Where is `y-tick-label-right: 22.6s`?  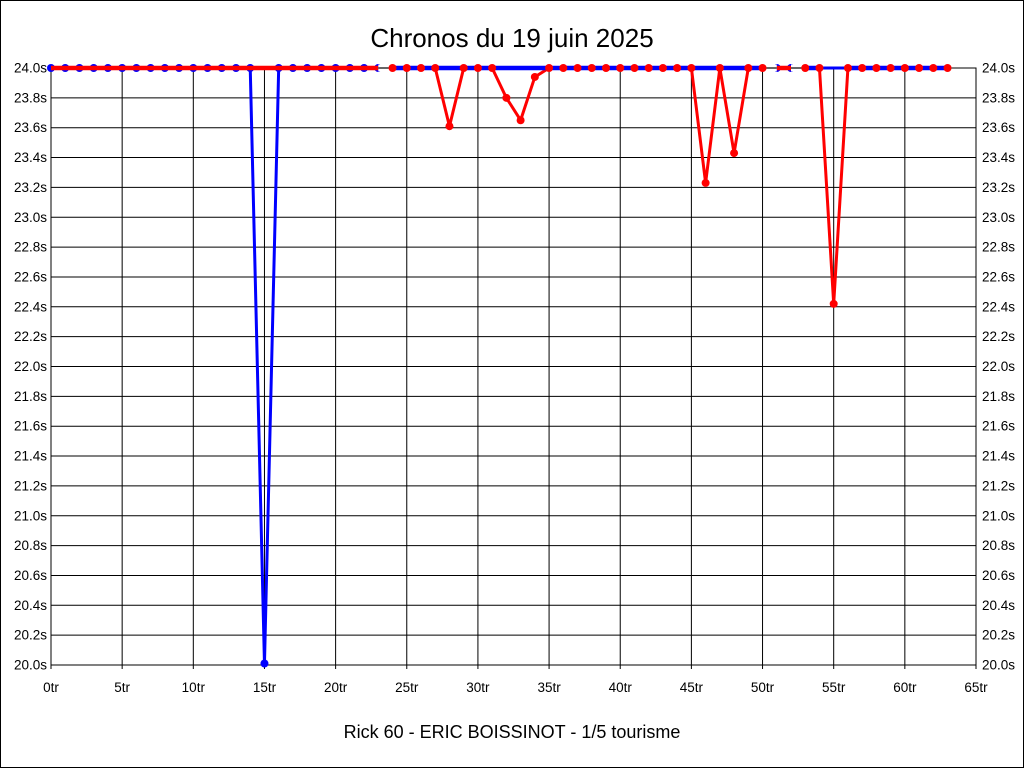
y-tick-label-right: 22.6s is located at coordinates (998, 276).